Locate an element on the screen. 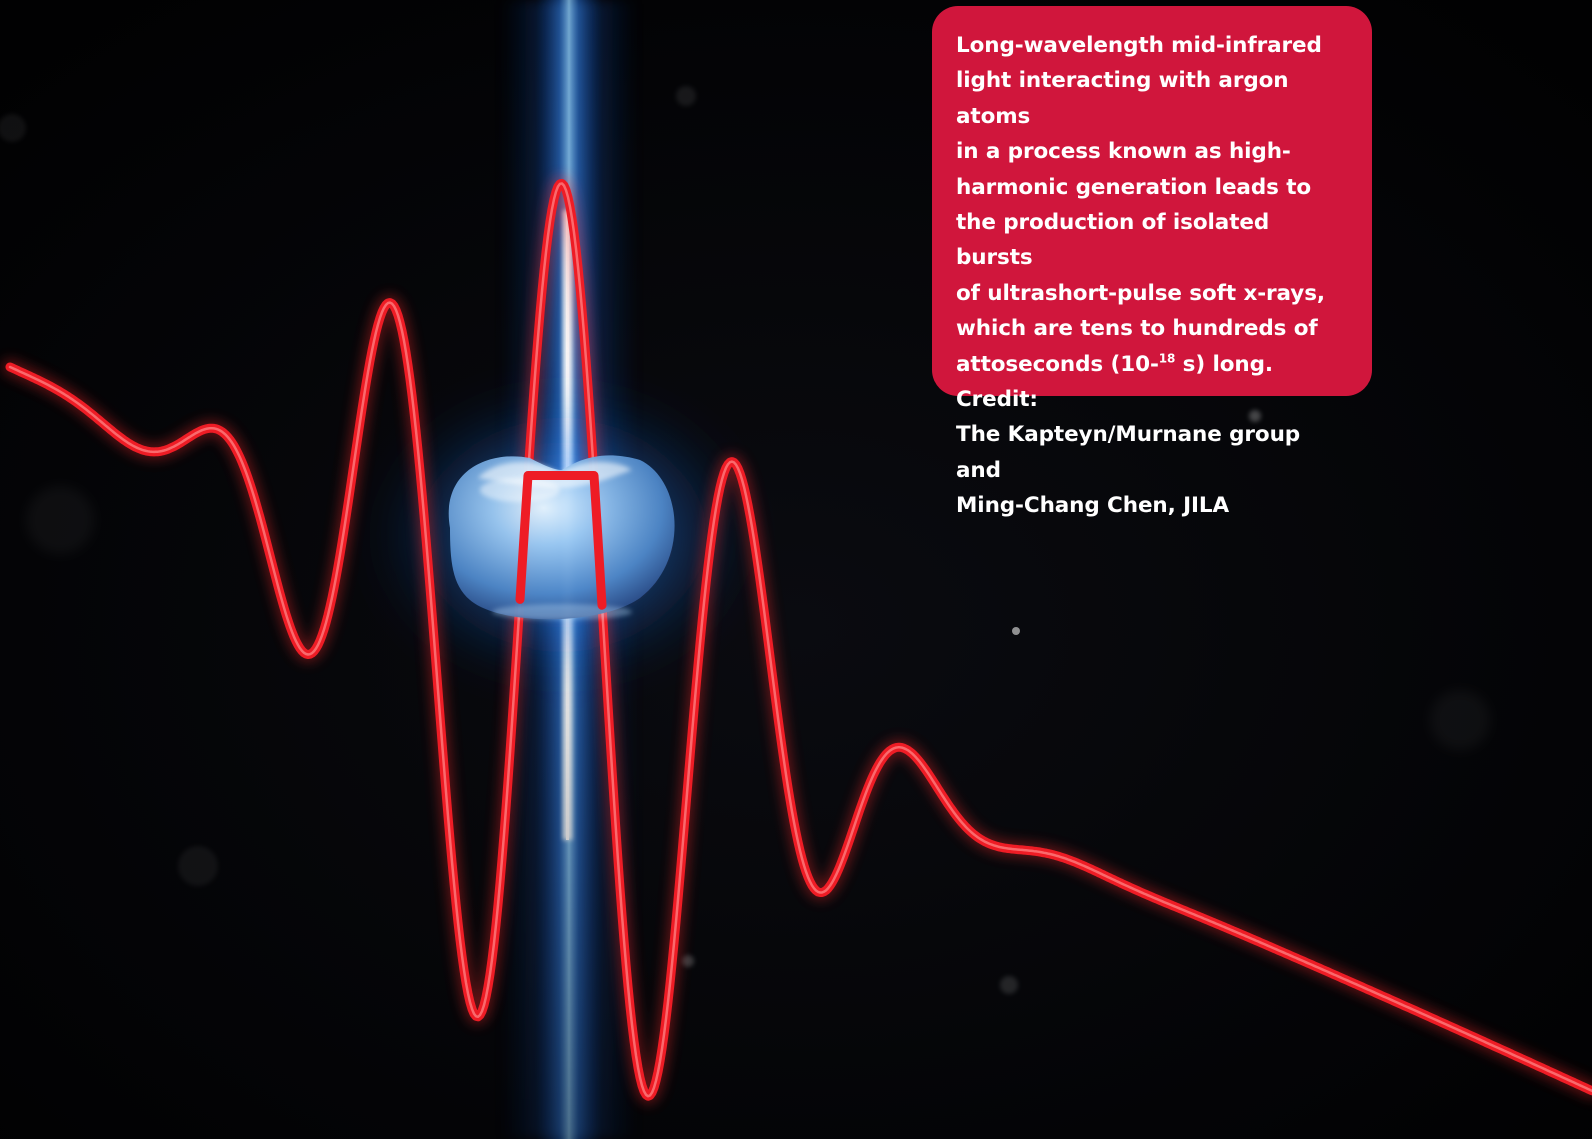 The height and width of the screenshot is (1139, 1592). laser-pulse-front is located at coordinates (561, 540).